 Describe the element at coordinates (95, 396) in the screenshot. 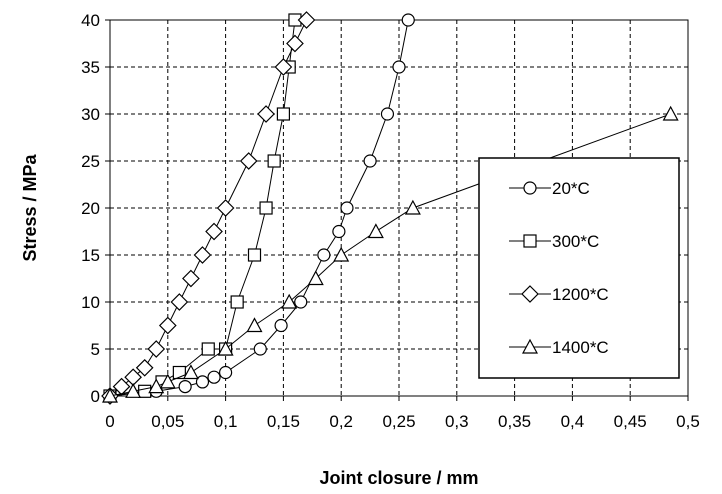

I see `y-tick-label: 0` at that location.